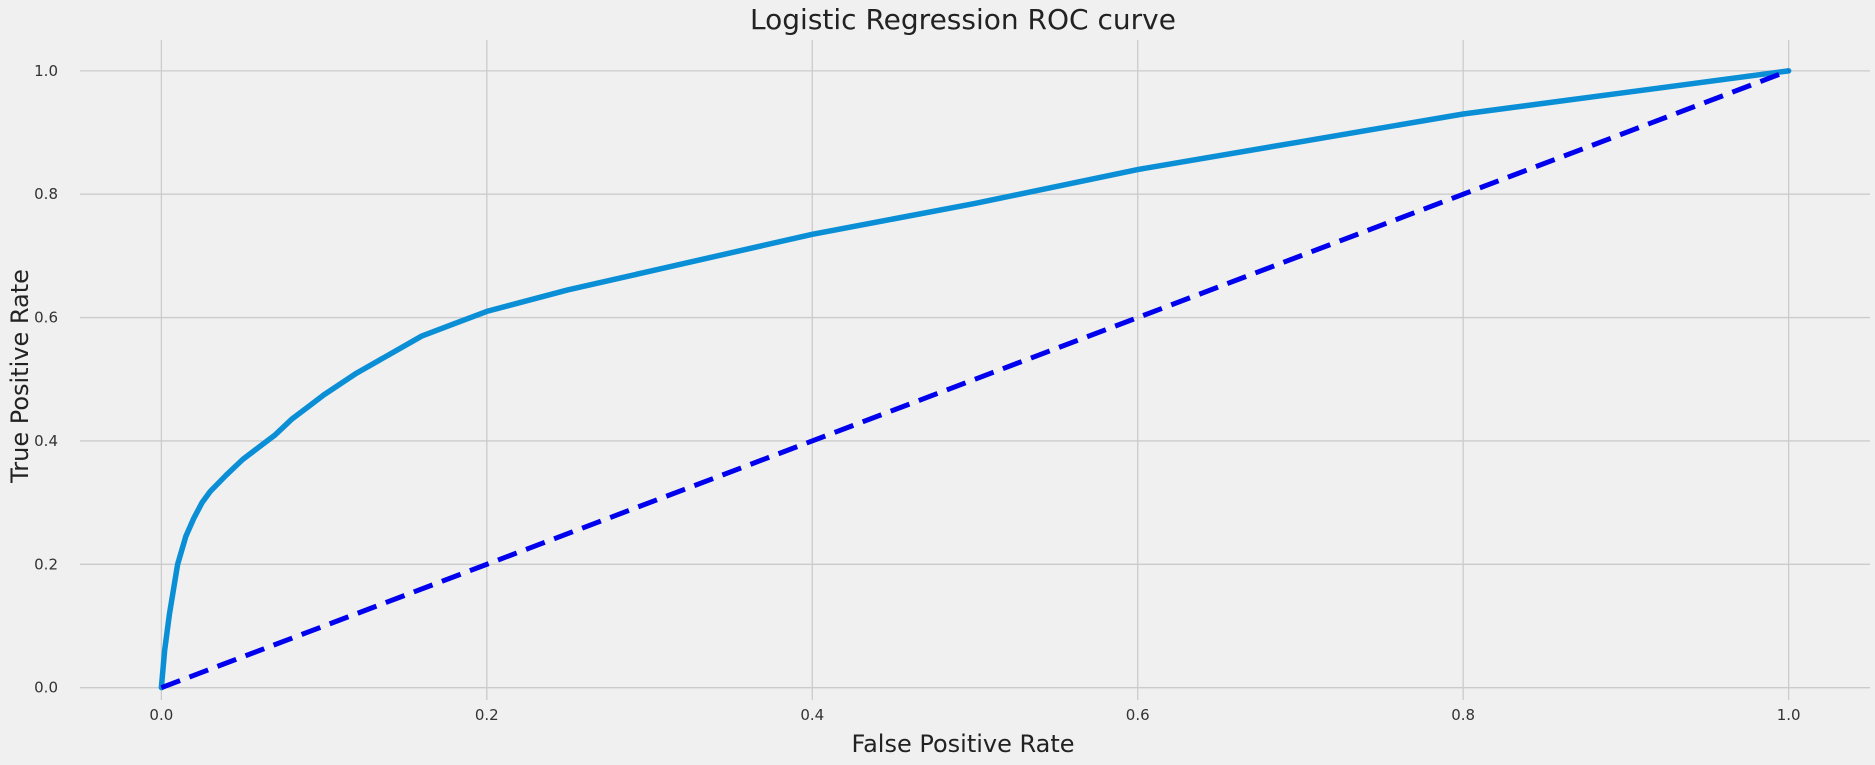 This screenshot has height=765, width=1875. Describe the element at coordinates (962, 744) in the screenshot. I see `x-axis-label: False Positive Rate` at that location.